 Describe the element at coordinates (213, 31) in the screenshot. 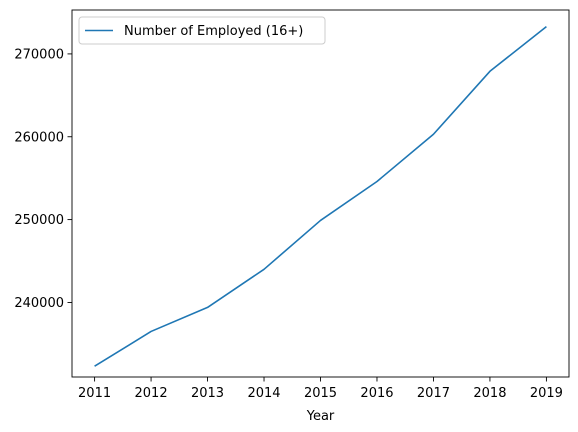

I see `legend-label: Number of Employed (16+)` at that location.